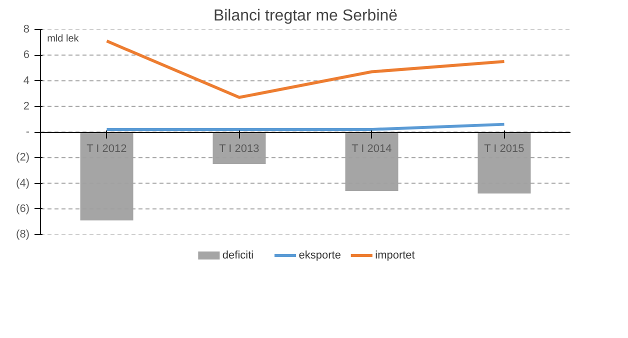 This screenshot has width=628, height=338. I want to click on legend-label: eksporte, so click(319, 256).